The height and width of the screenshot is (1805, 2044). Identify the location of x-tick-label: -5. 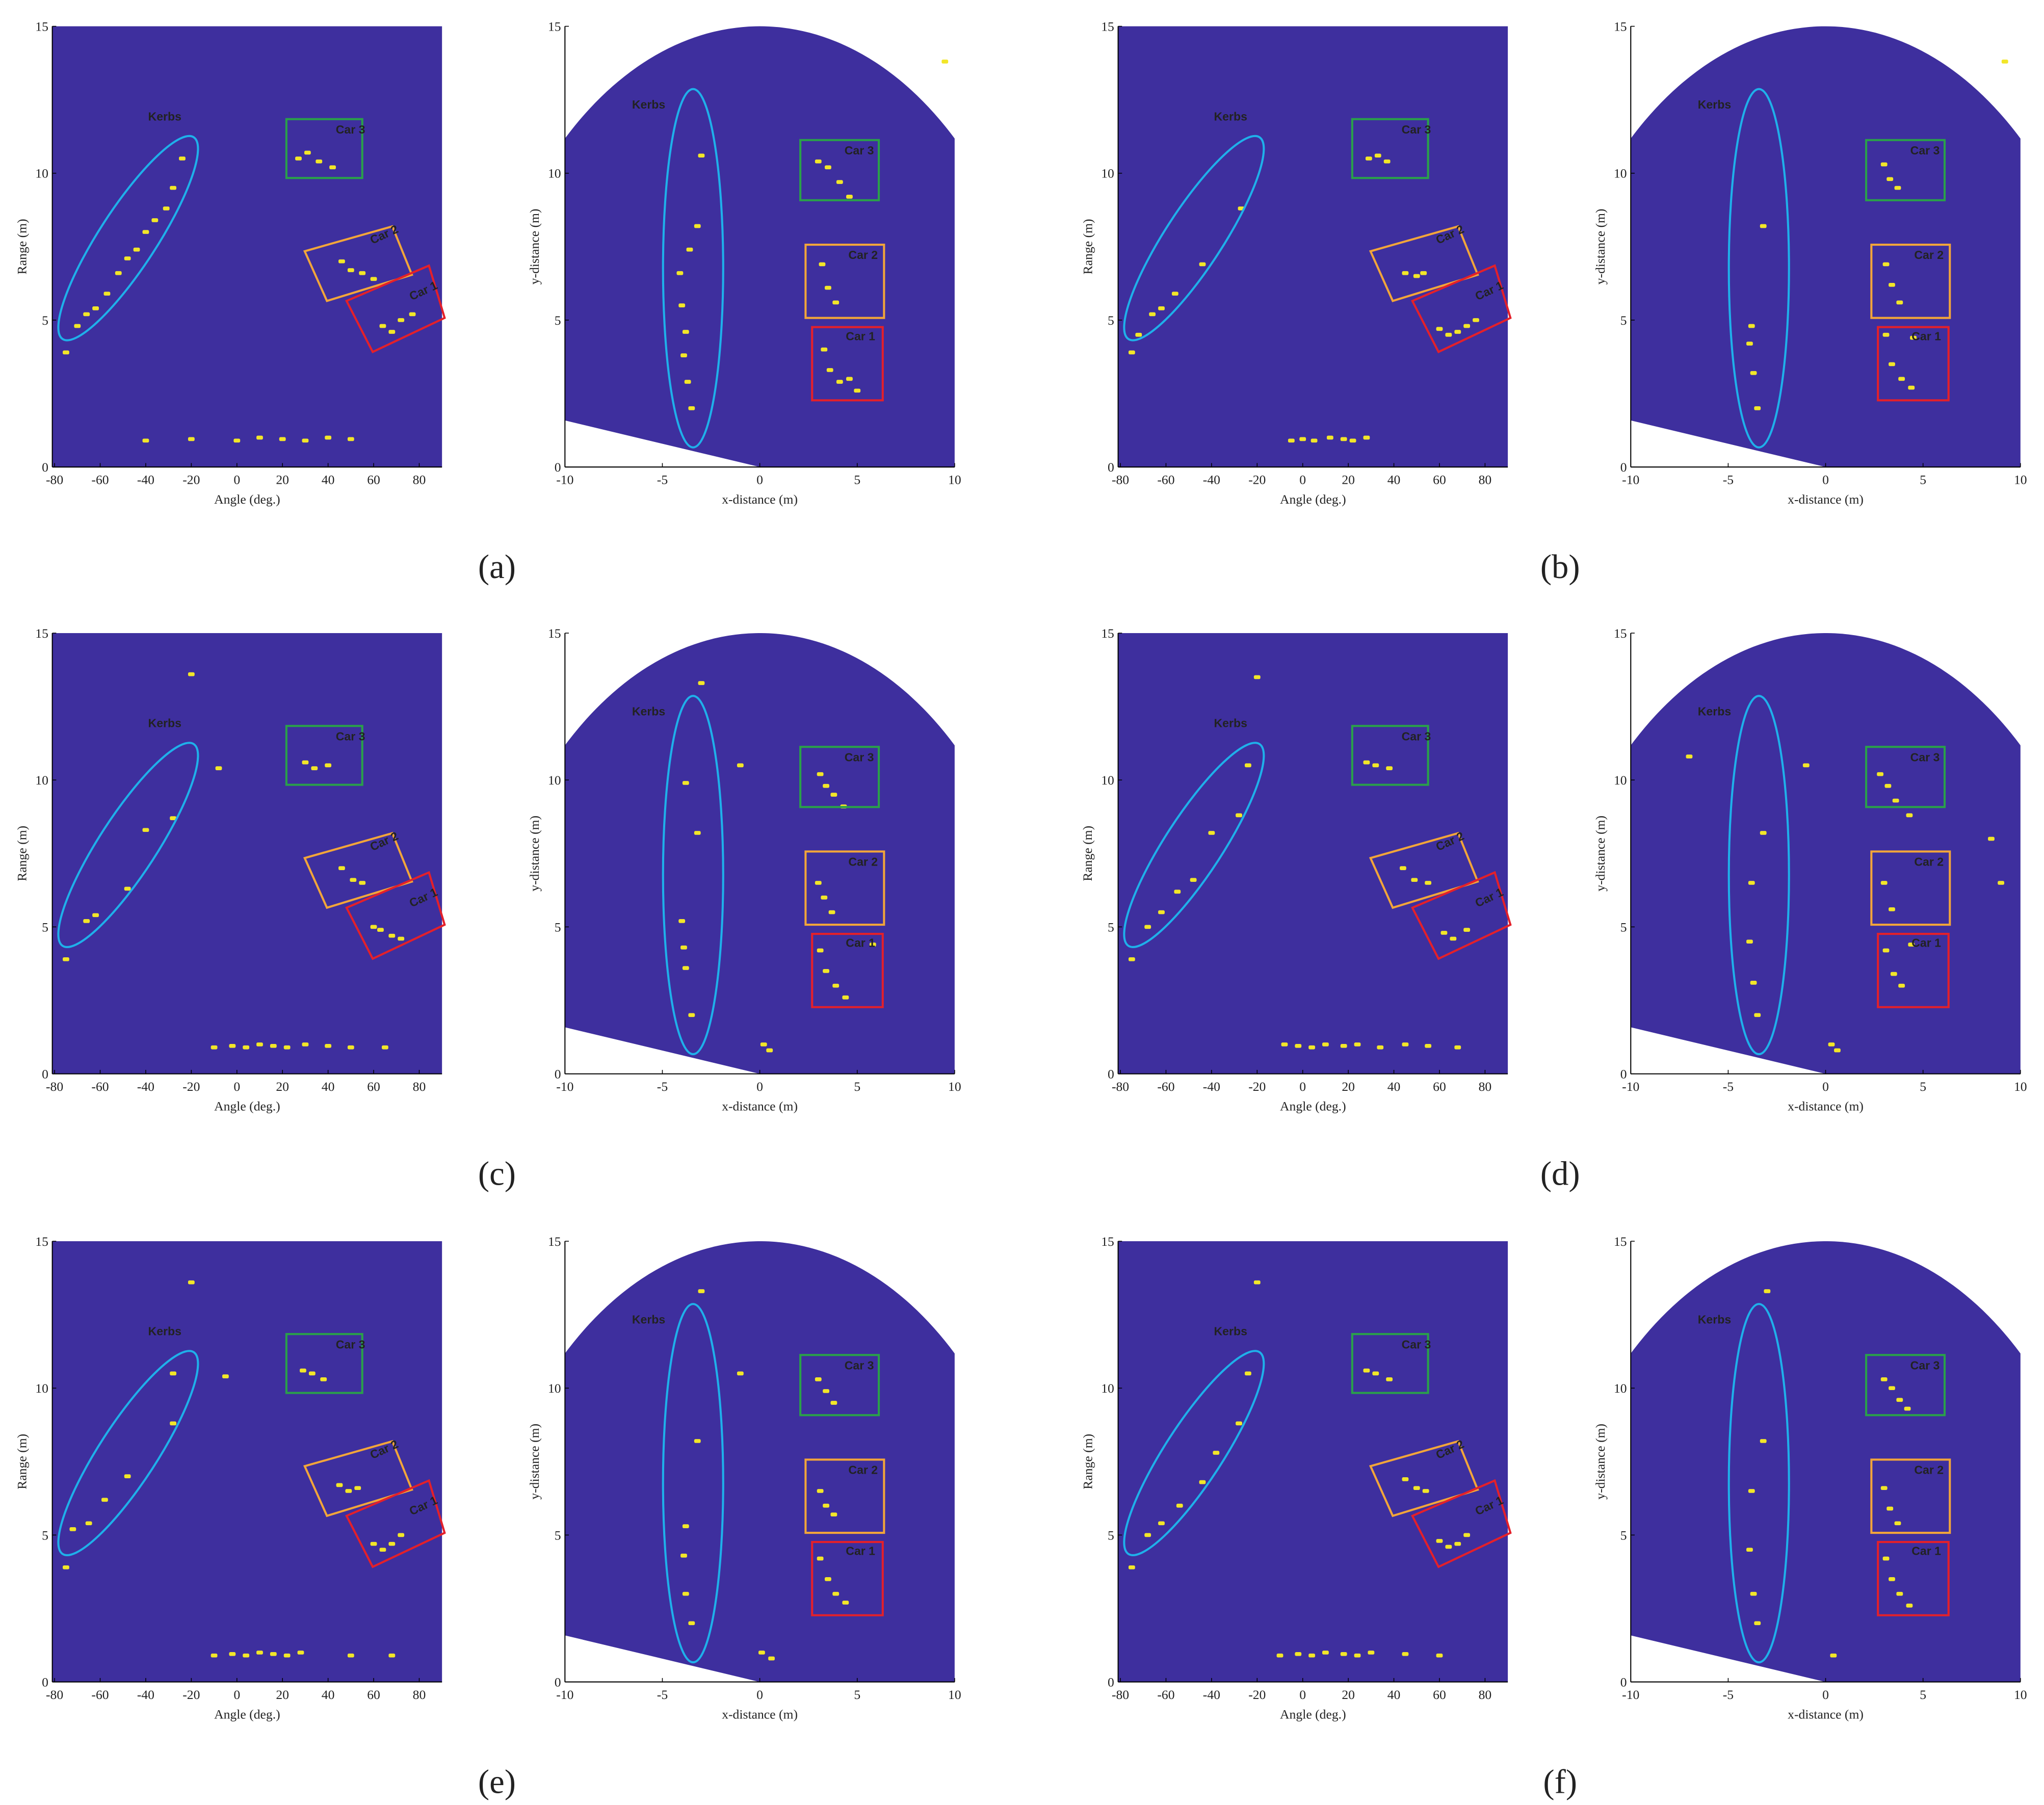
(1728, 480).